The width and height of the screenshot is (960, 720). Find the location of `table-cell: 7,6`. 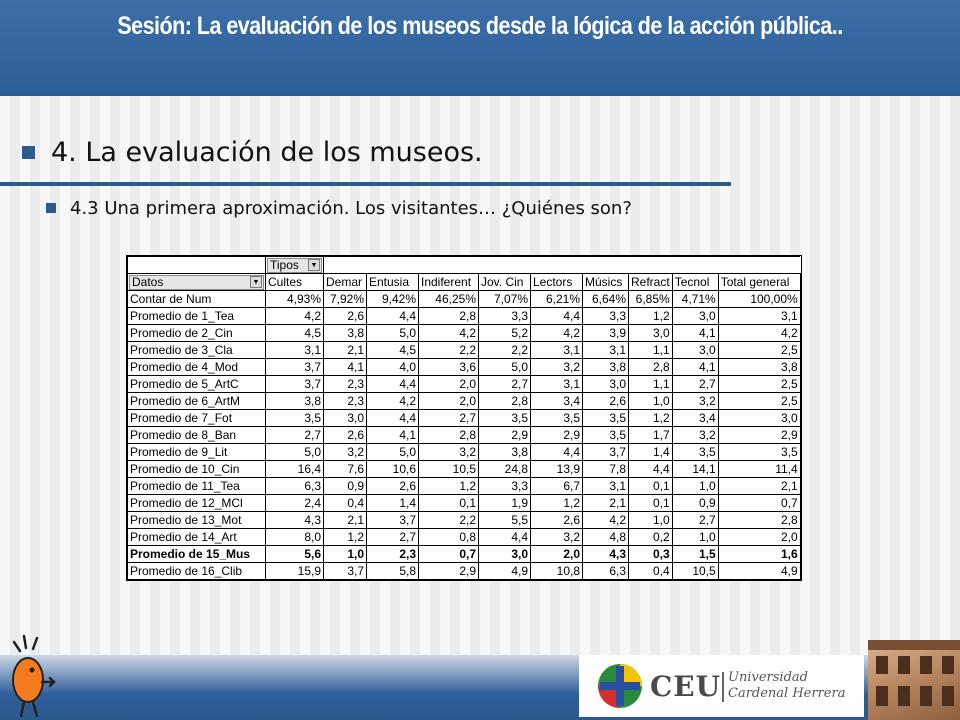

table-cell: 7,6 is located at coordinates (345, 469).